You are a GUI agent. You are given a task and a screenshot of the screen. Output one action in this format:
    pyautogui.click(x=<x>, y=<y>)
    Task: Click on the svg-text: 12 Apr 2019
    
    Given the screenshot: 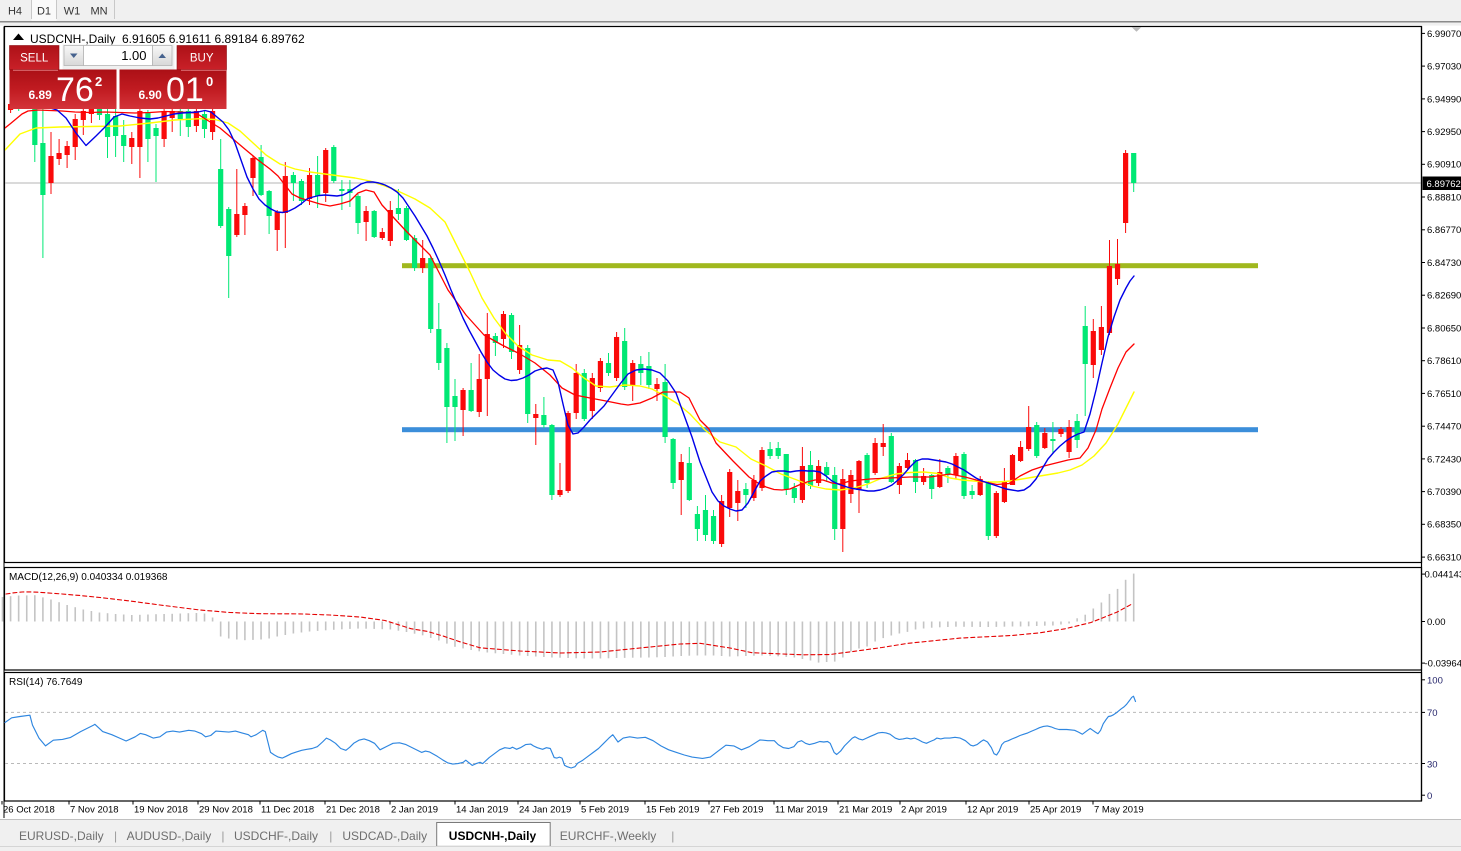 What is the action you would take?
    pyautogui.click(x=992, y=810)
    